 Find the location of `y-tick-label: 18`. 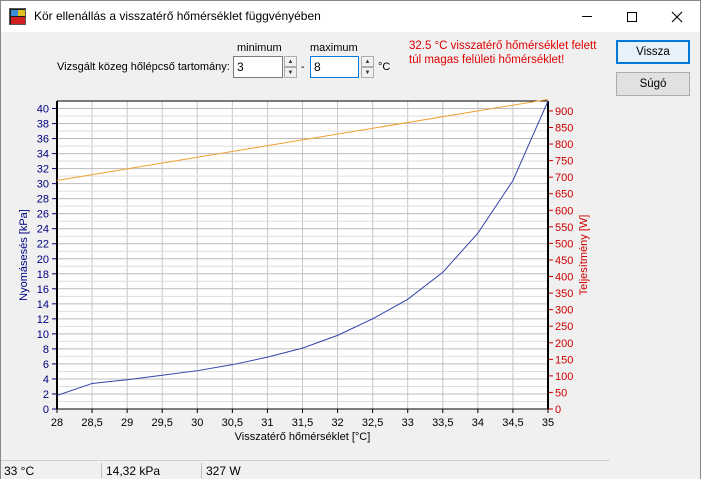

y-tick-label: 18 is located at coordinates (43, 275).